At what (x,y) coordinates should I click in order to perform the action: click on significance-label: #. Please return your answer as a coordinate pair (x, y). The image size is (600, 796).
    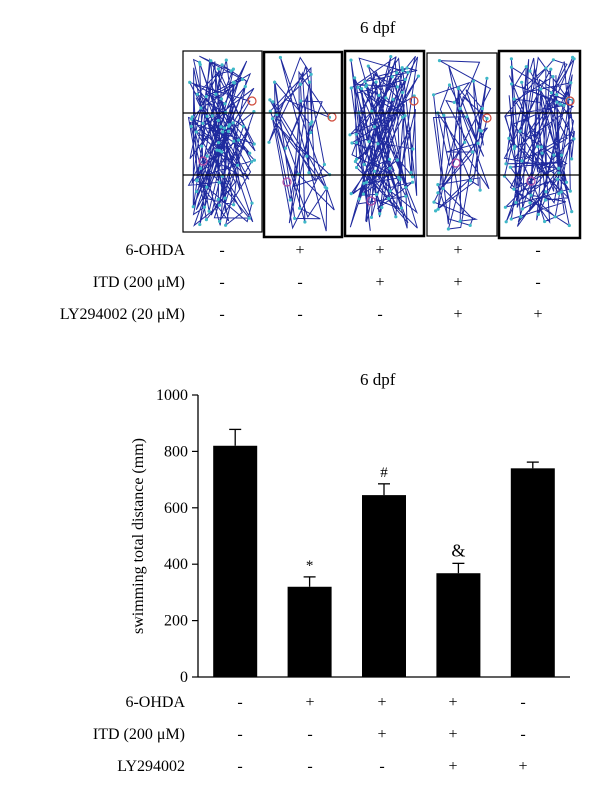
    Looking at the image, I should click on (384, 473).